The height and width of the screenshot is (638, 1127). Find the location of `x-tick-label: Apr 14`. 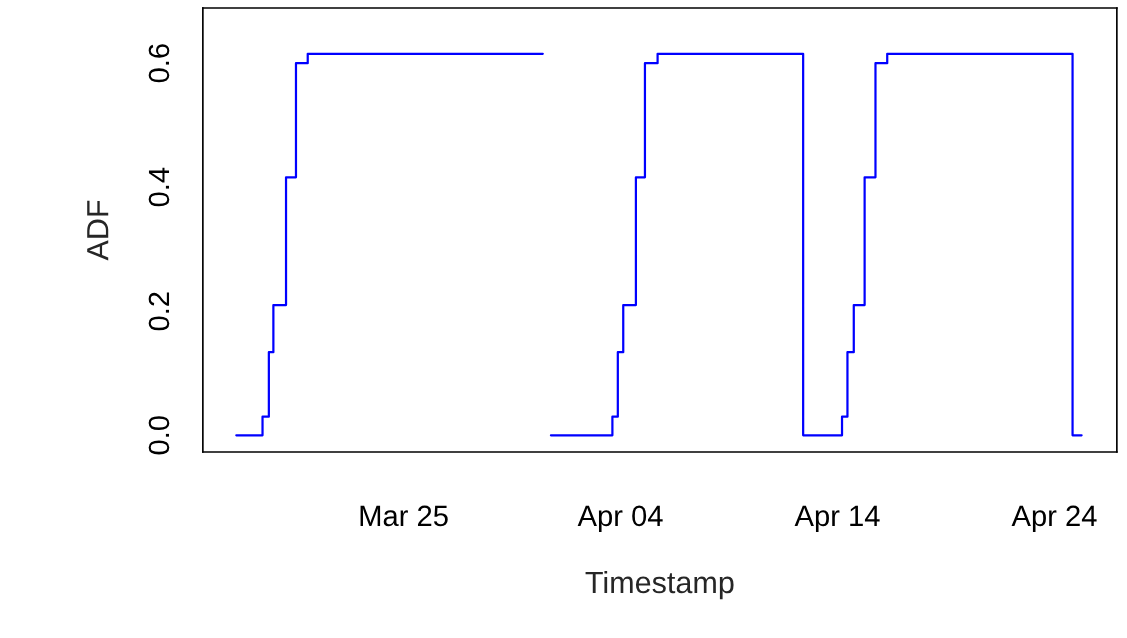

x-tick-label: Apr 14 is located at coordinates (837, 518).